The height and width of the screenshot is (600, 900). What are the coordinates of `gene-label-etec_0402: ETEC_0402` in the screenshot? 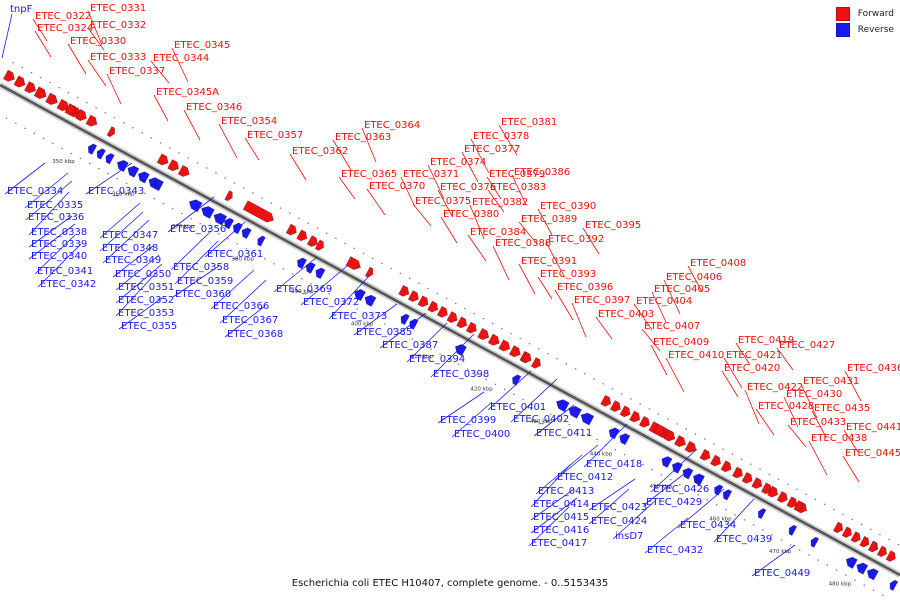 It's located at (541, 419).